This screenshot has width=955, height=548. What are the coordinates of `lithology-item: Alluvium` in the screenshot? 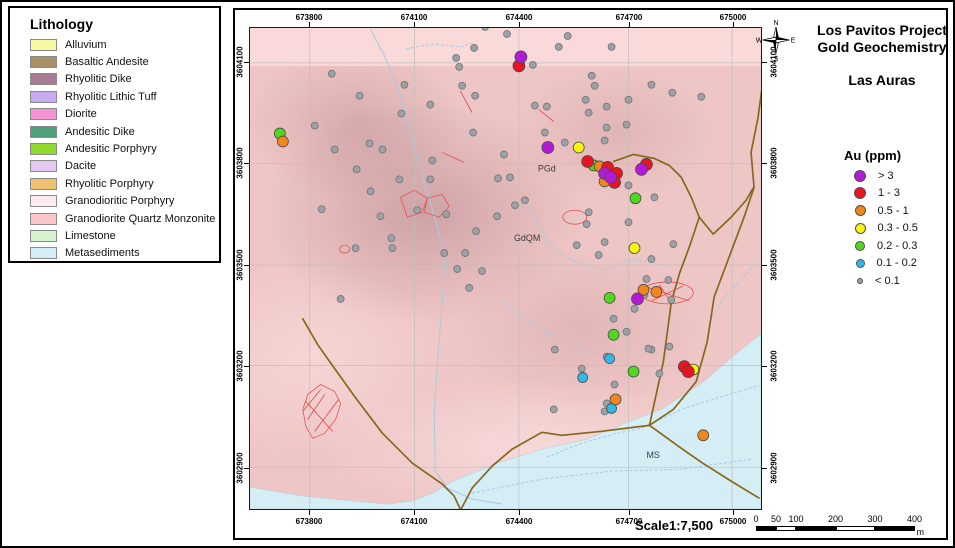 It's located at (120, 44).